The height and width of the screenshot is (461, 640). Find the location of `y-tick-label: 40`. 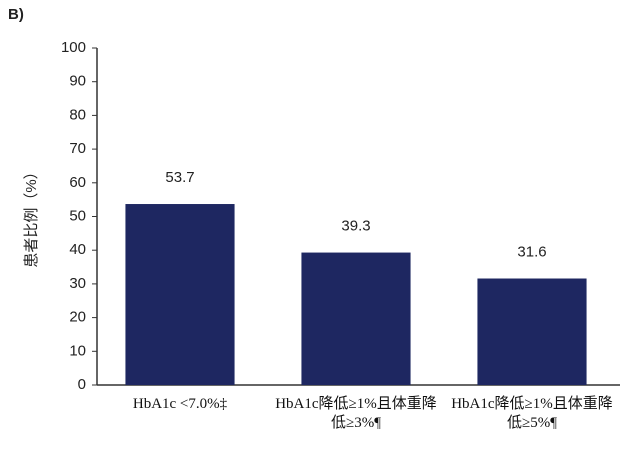

y-tick-label: 40 is located at coordinates (77, 249).